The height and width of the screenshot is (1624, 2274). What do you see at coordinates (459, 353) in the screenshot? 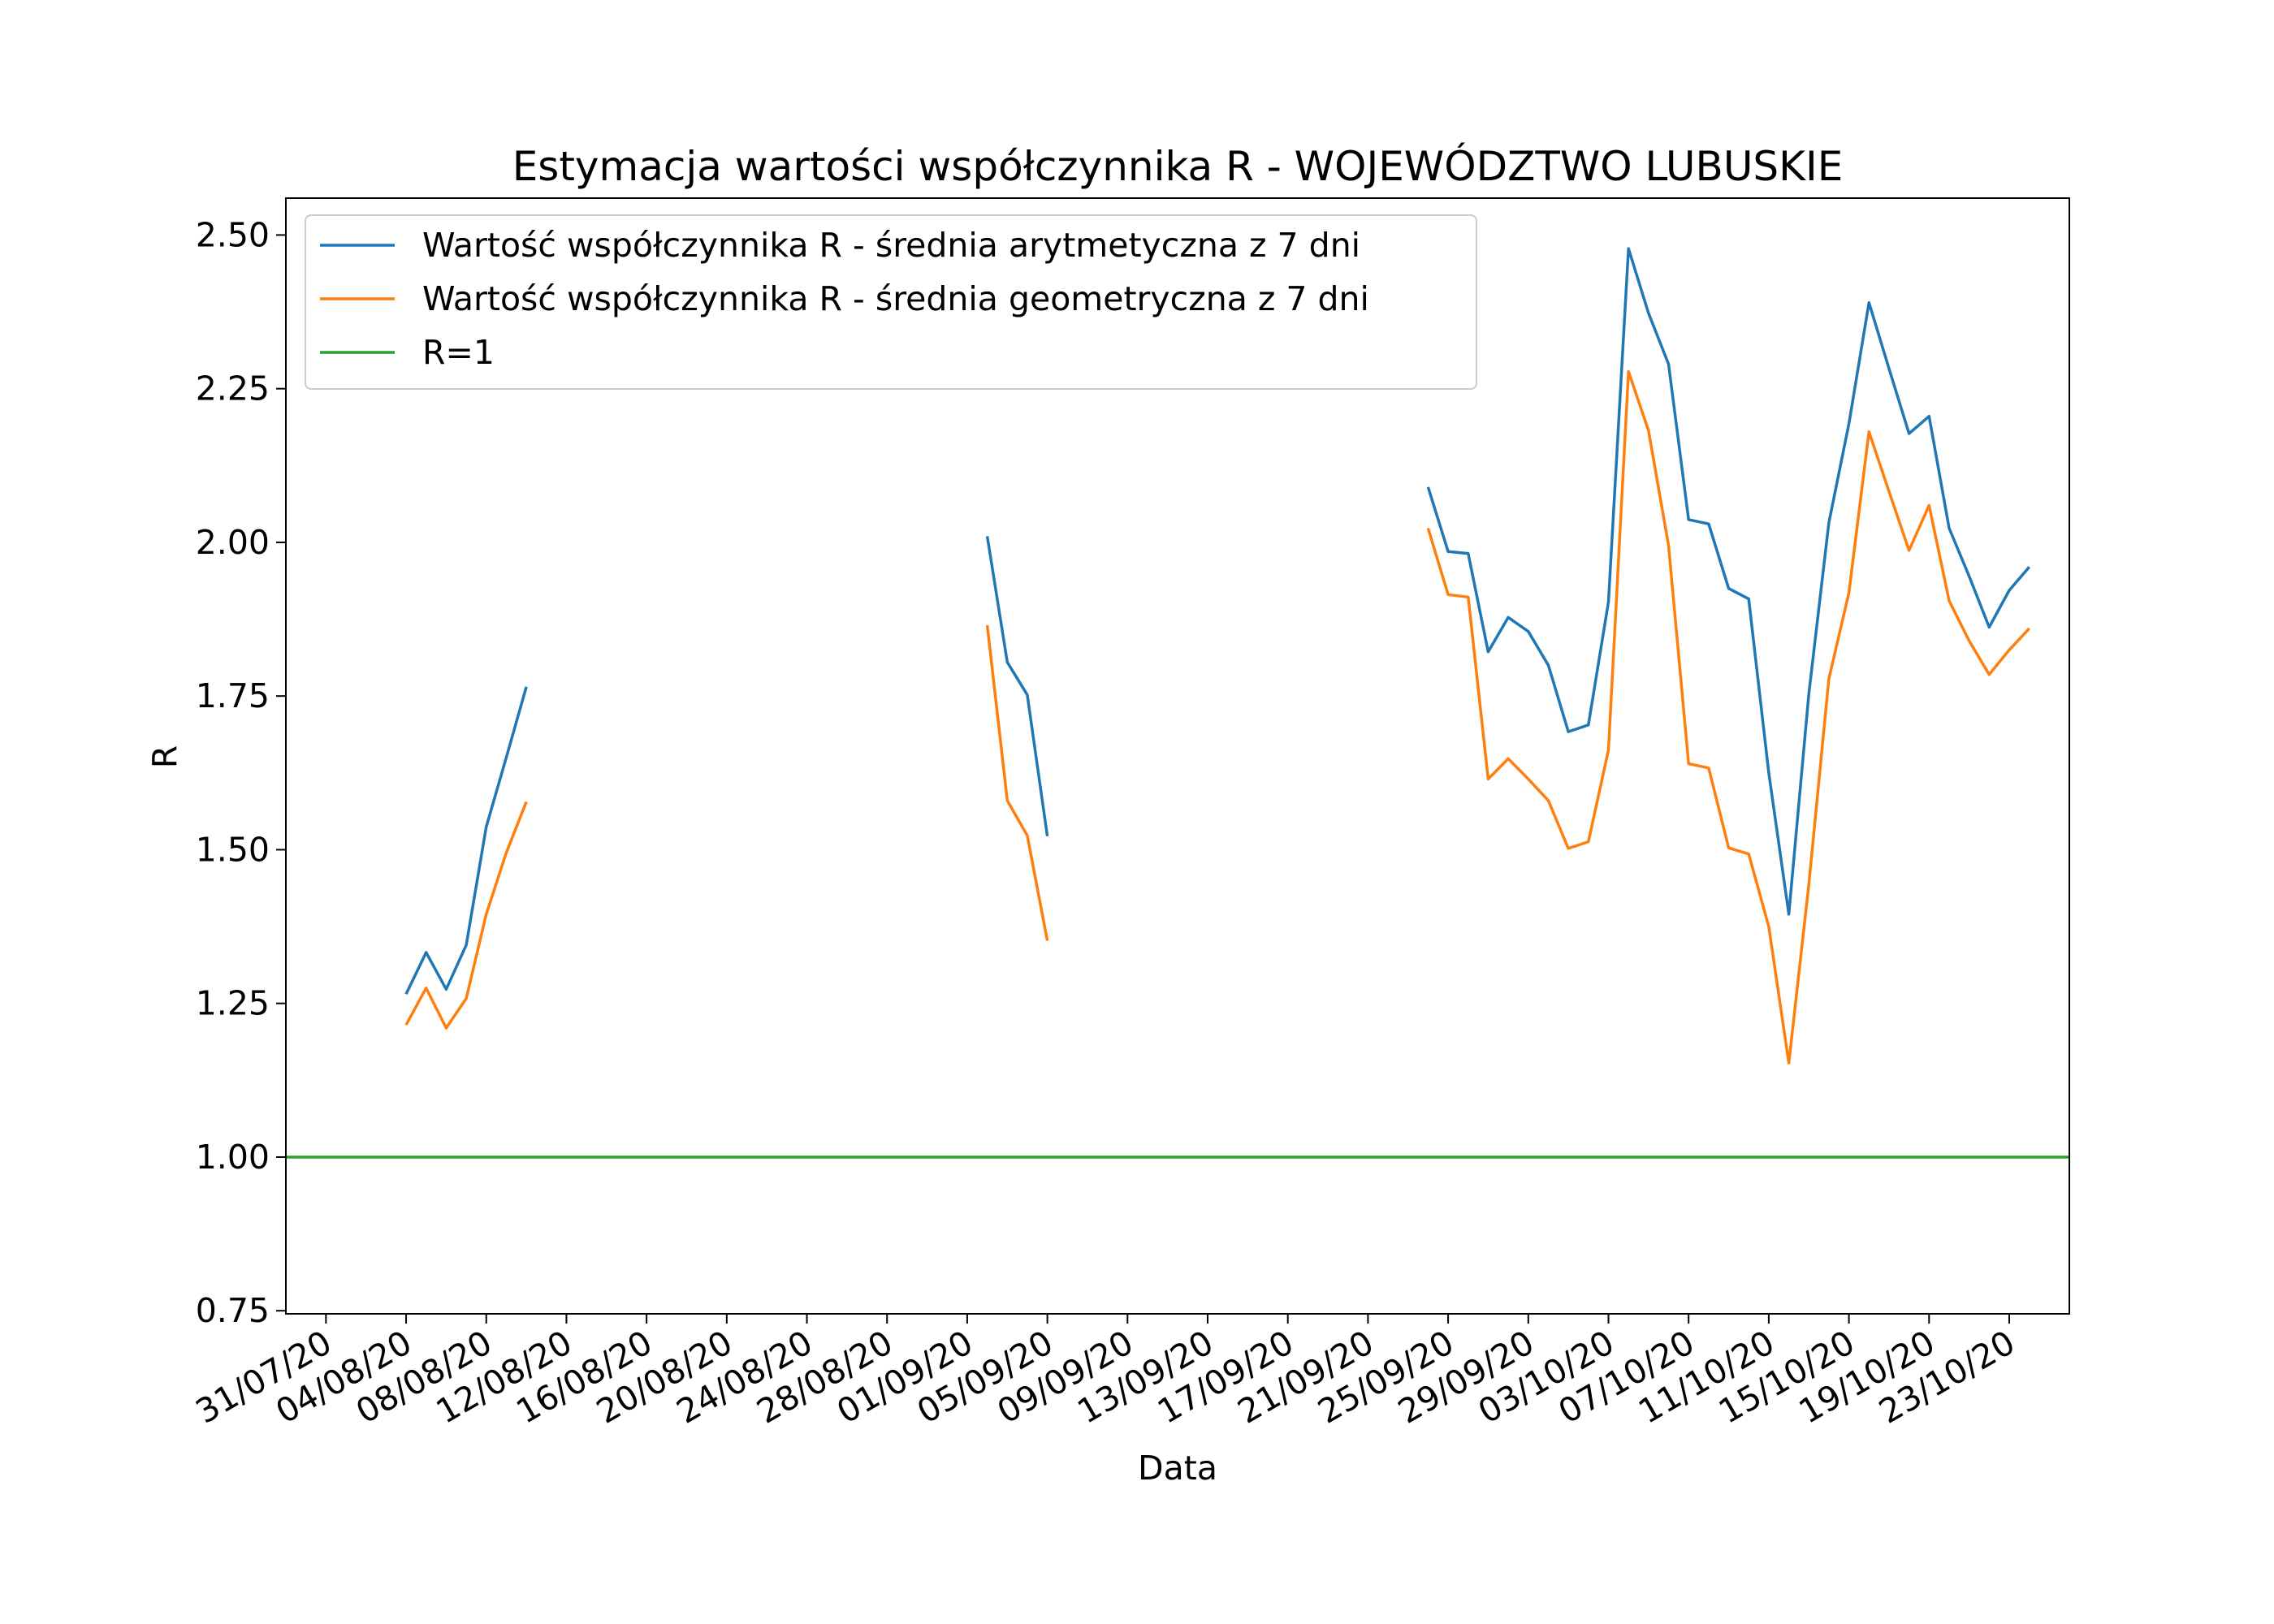
I see `legend-label: R=1` at bounding box center [459, 353].